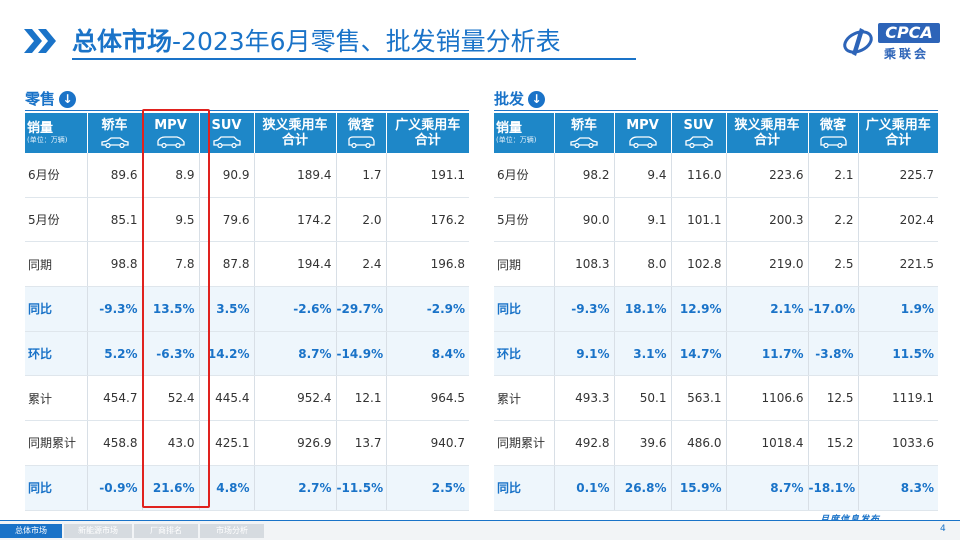  I want to click on wholesale-title-text: 批发, so click(509, 99).